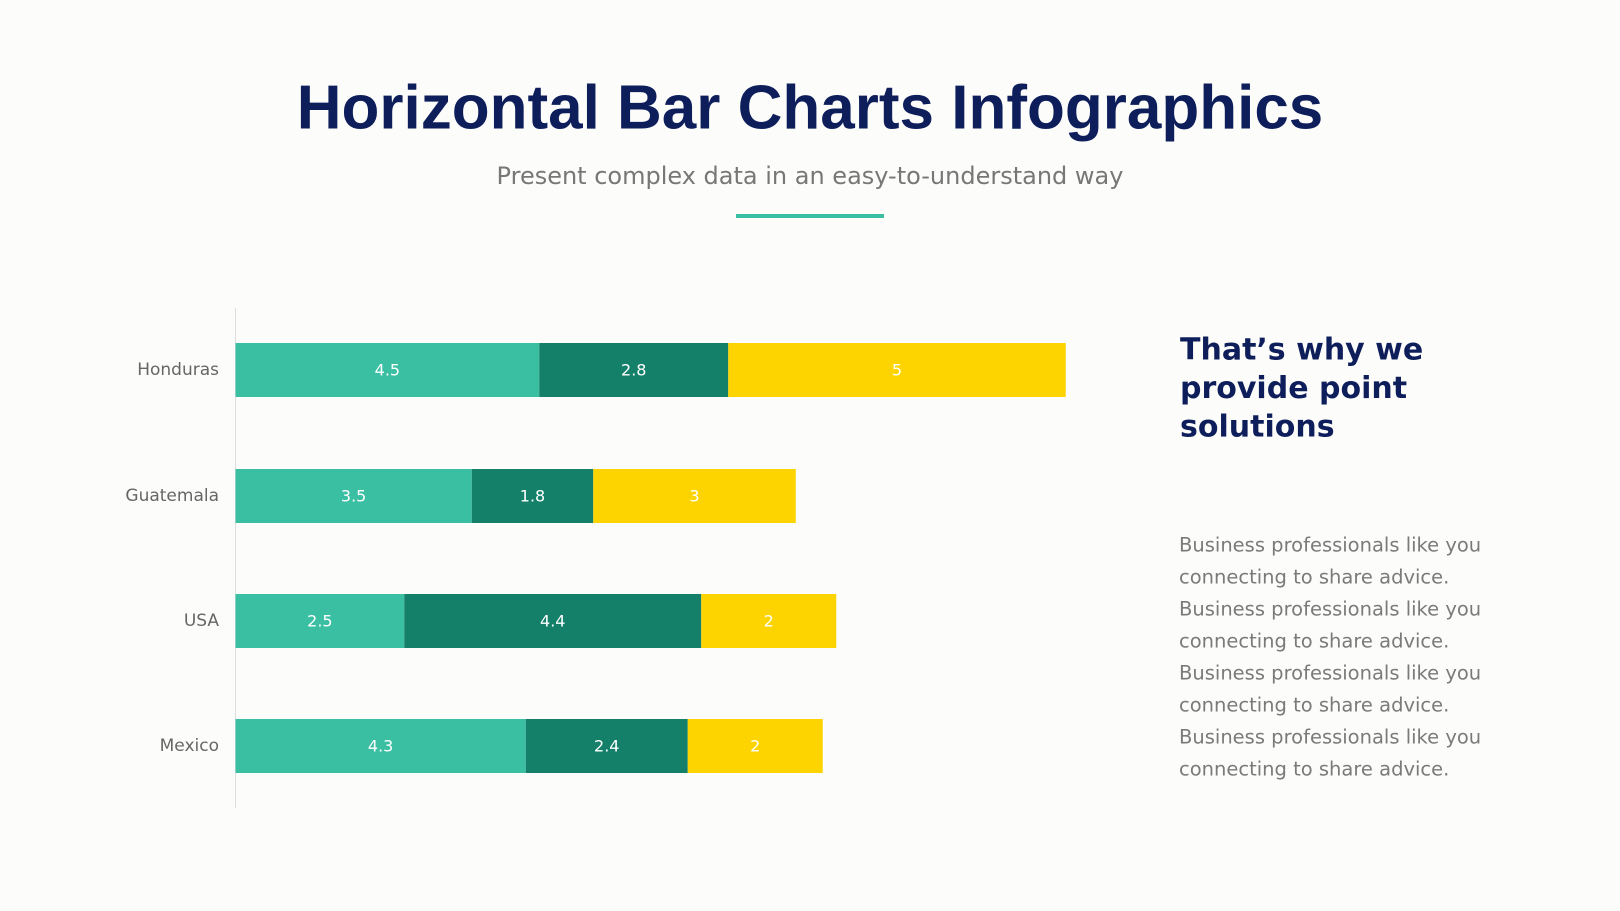 This screenshot has height=911, width=1620. I want to click on title: Horizontal Bar Charts Infographics, so click(810, 107).